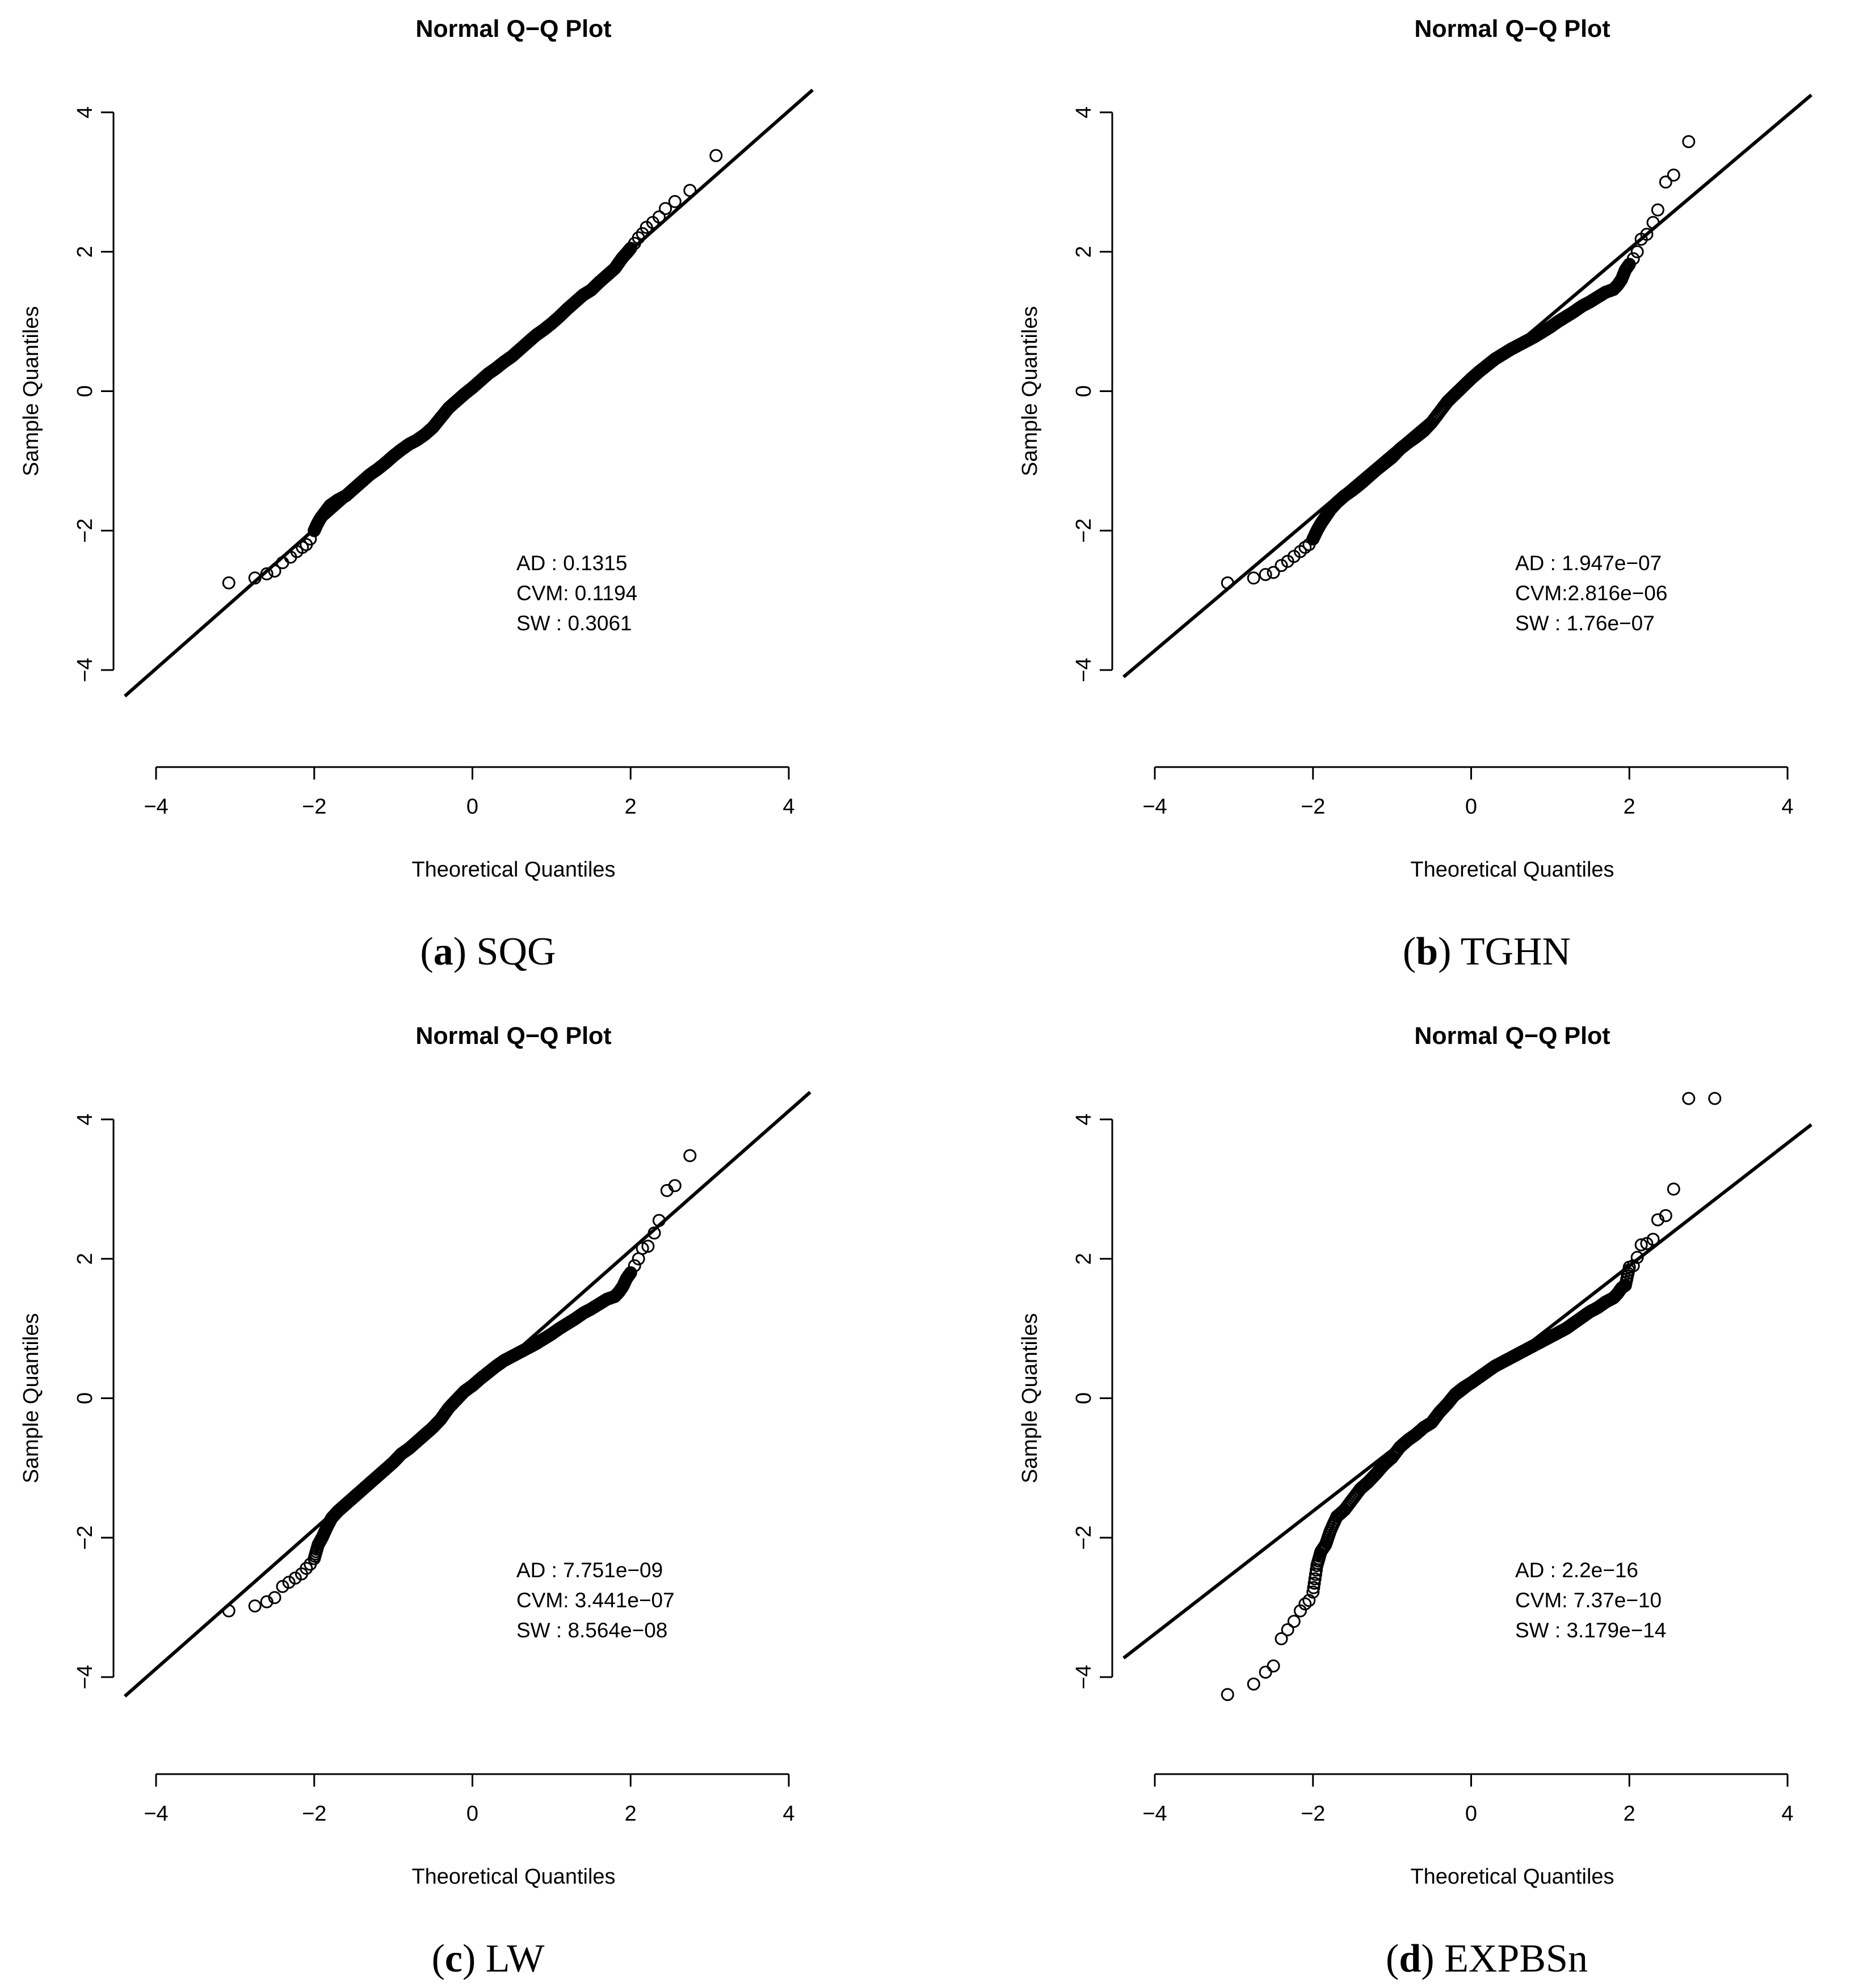  Describe the element at coordinates (1410, 1959) in the screenshot. I see `caption-letter: d` at that location.